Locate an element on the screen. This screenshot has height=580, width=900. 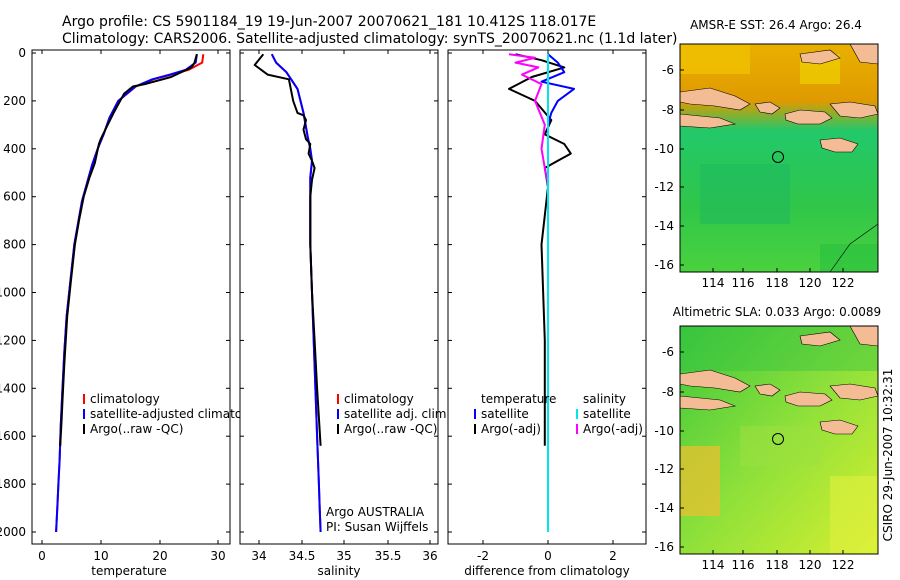
x-tick-label: 34.5 is located at coordinates (302, 556).